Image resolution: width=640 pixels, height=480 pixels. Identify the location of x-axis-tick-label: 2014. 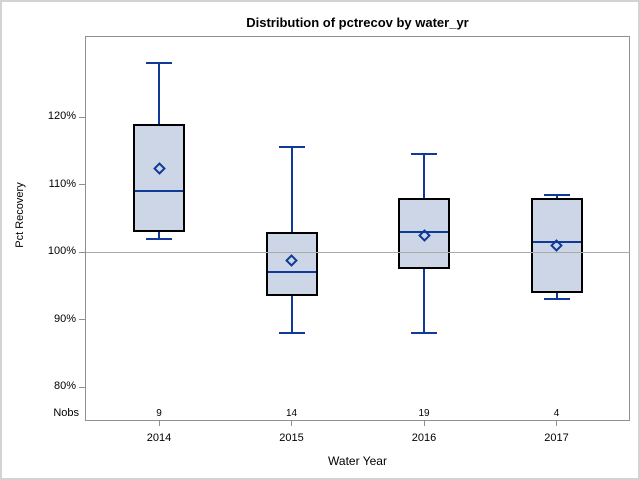
(159, 438).